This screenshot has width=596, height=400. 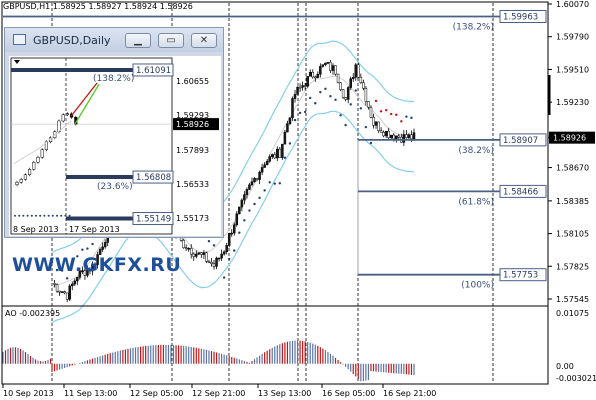 What do you see at coordinates (114, 40) in the screenshot?
I see `inset-titlebar: GBPUSD,Daily ▁ ▭ ✕` at bounding box center [114, 40].